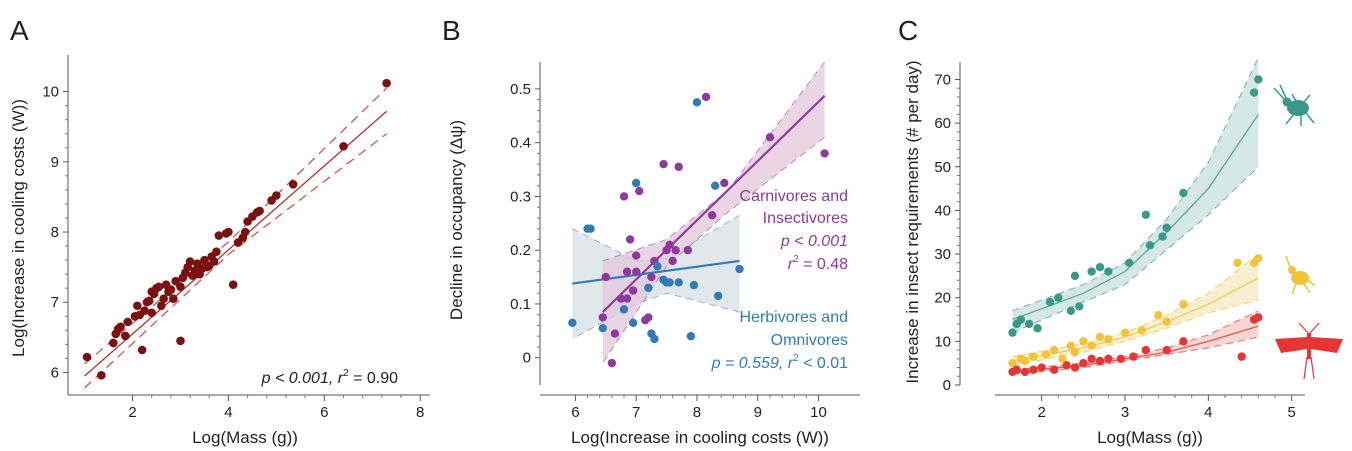 The image size is (1352, 451). What do you see at coordinates (942, 123) in the screenshot?
I see `y-tick-label: 60` at bounding box center [942, 123].